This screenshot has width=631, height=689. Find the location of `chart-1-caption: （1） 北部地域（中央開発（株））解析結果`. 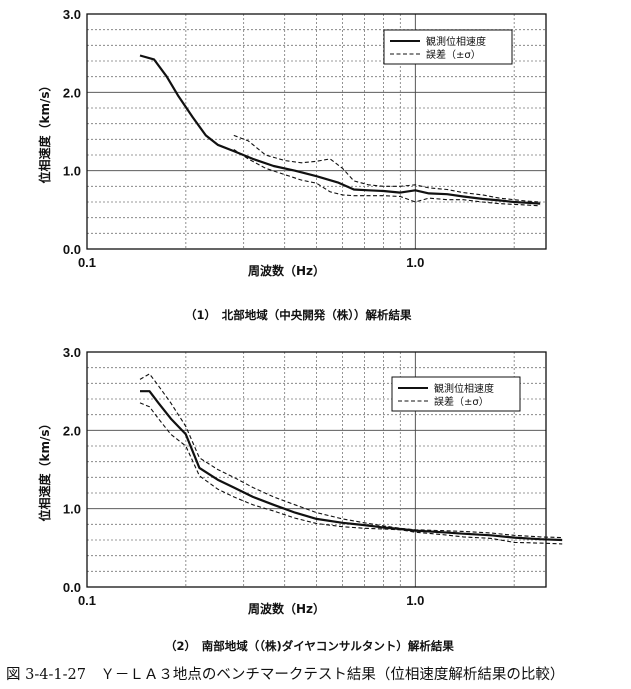

chart-1-caption: （1） 北部地域（中央開発（株））解析結果 is located at coordinates (298, 315).